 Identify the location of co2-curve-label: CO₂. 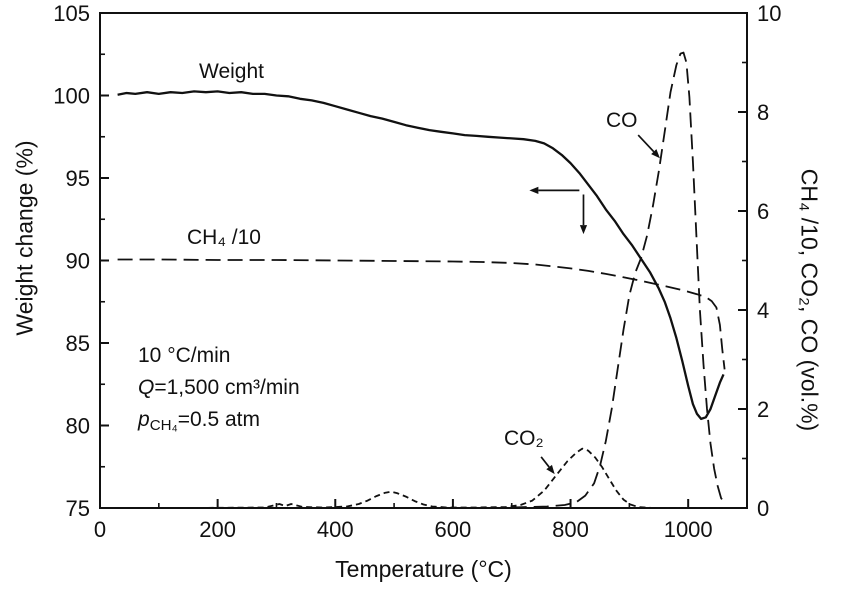
(524, 438).